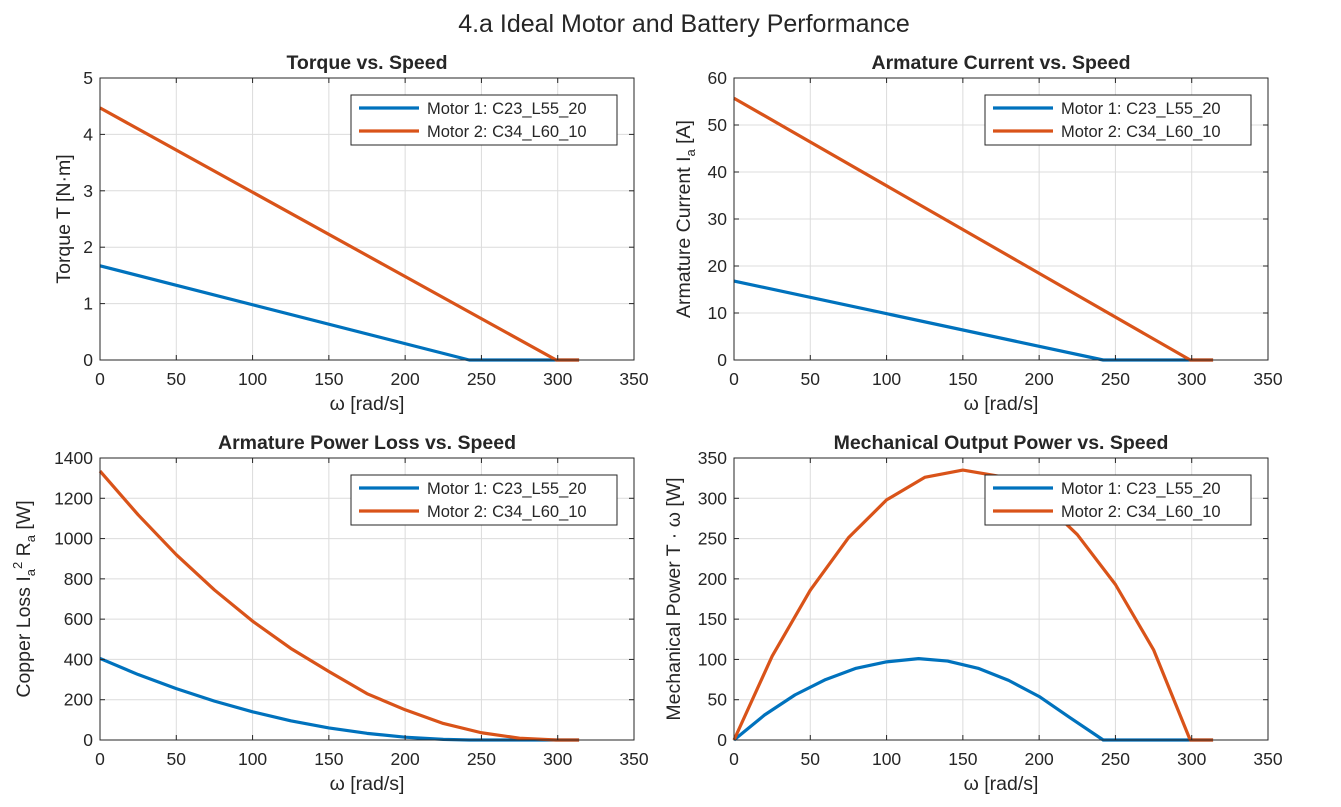 The width and height of the screenshot is (1341, 807). I want to click on y-tick-label: 250, so click(712, 539).